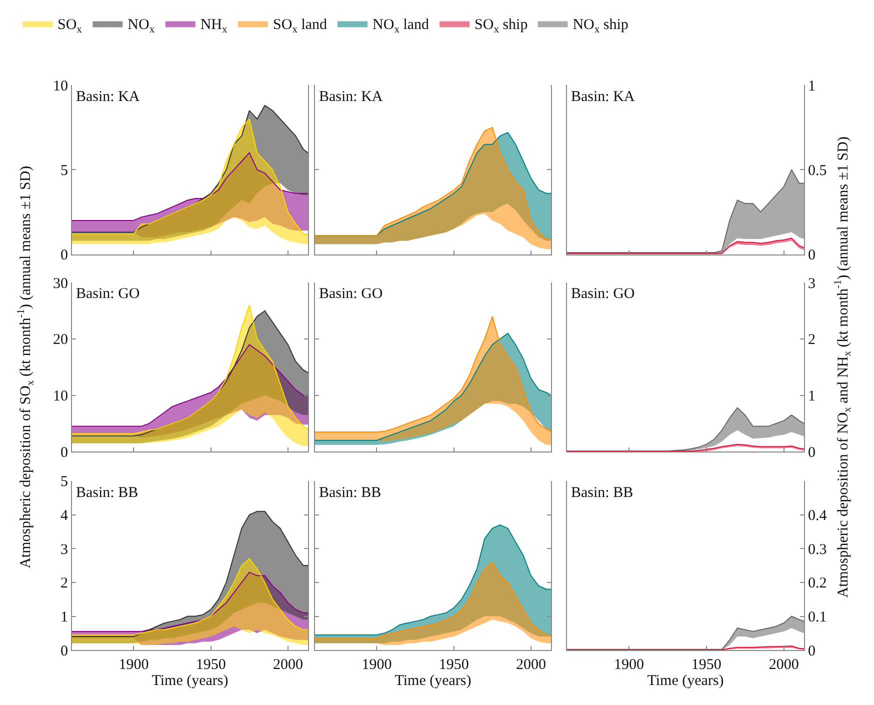 Image resolution: width=874 pixels, height=705 pixels. What do you see at coordinates (817, 550) in the screenshot?
I see `y2-tick-label: 0.3` at bounding box center [817, 550].